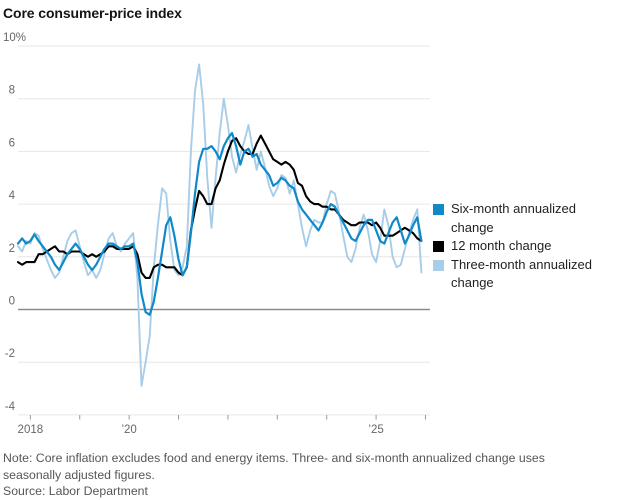 This screenshot has width=620, height=500. Describe the element at coordinates (75, 491) in the screenshot. I see `chart-source: Source: Labor Department` at that location.